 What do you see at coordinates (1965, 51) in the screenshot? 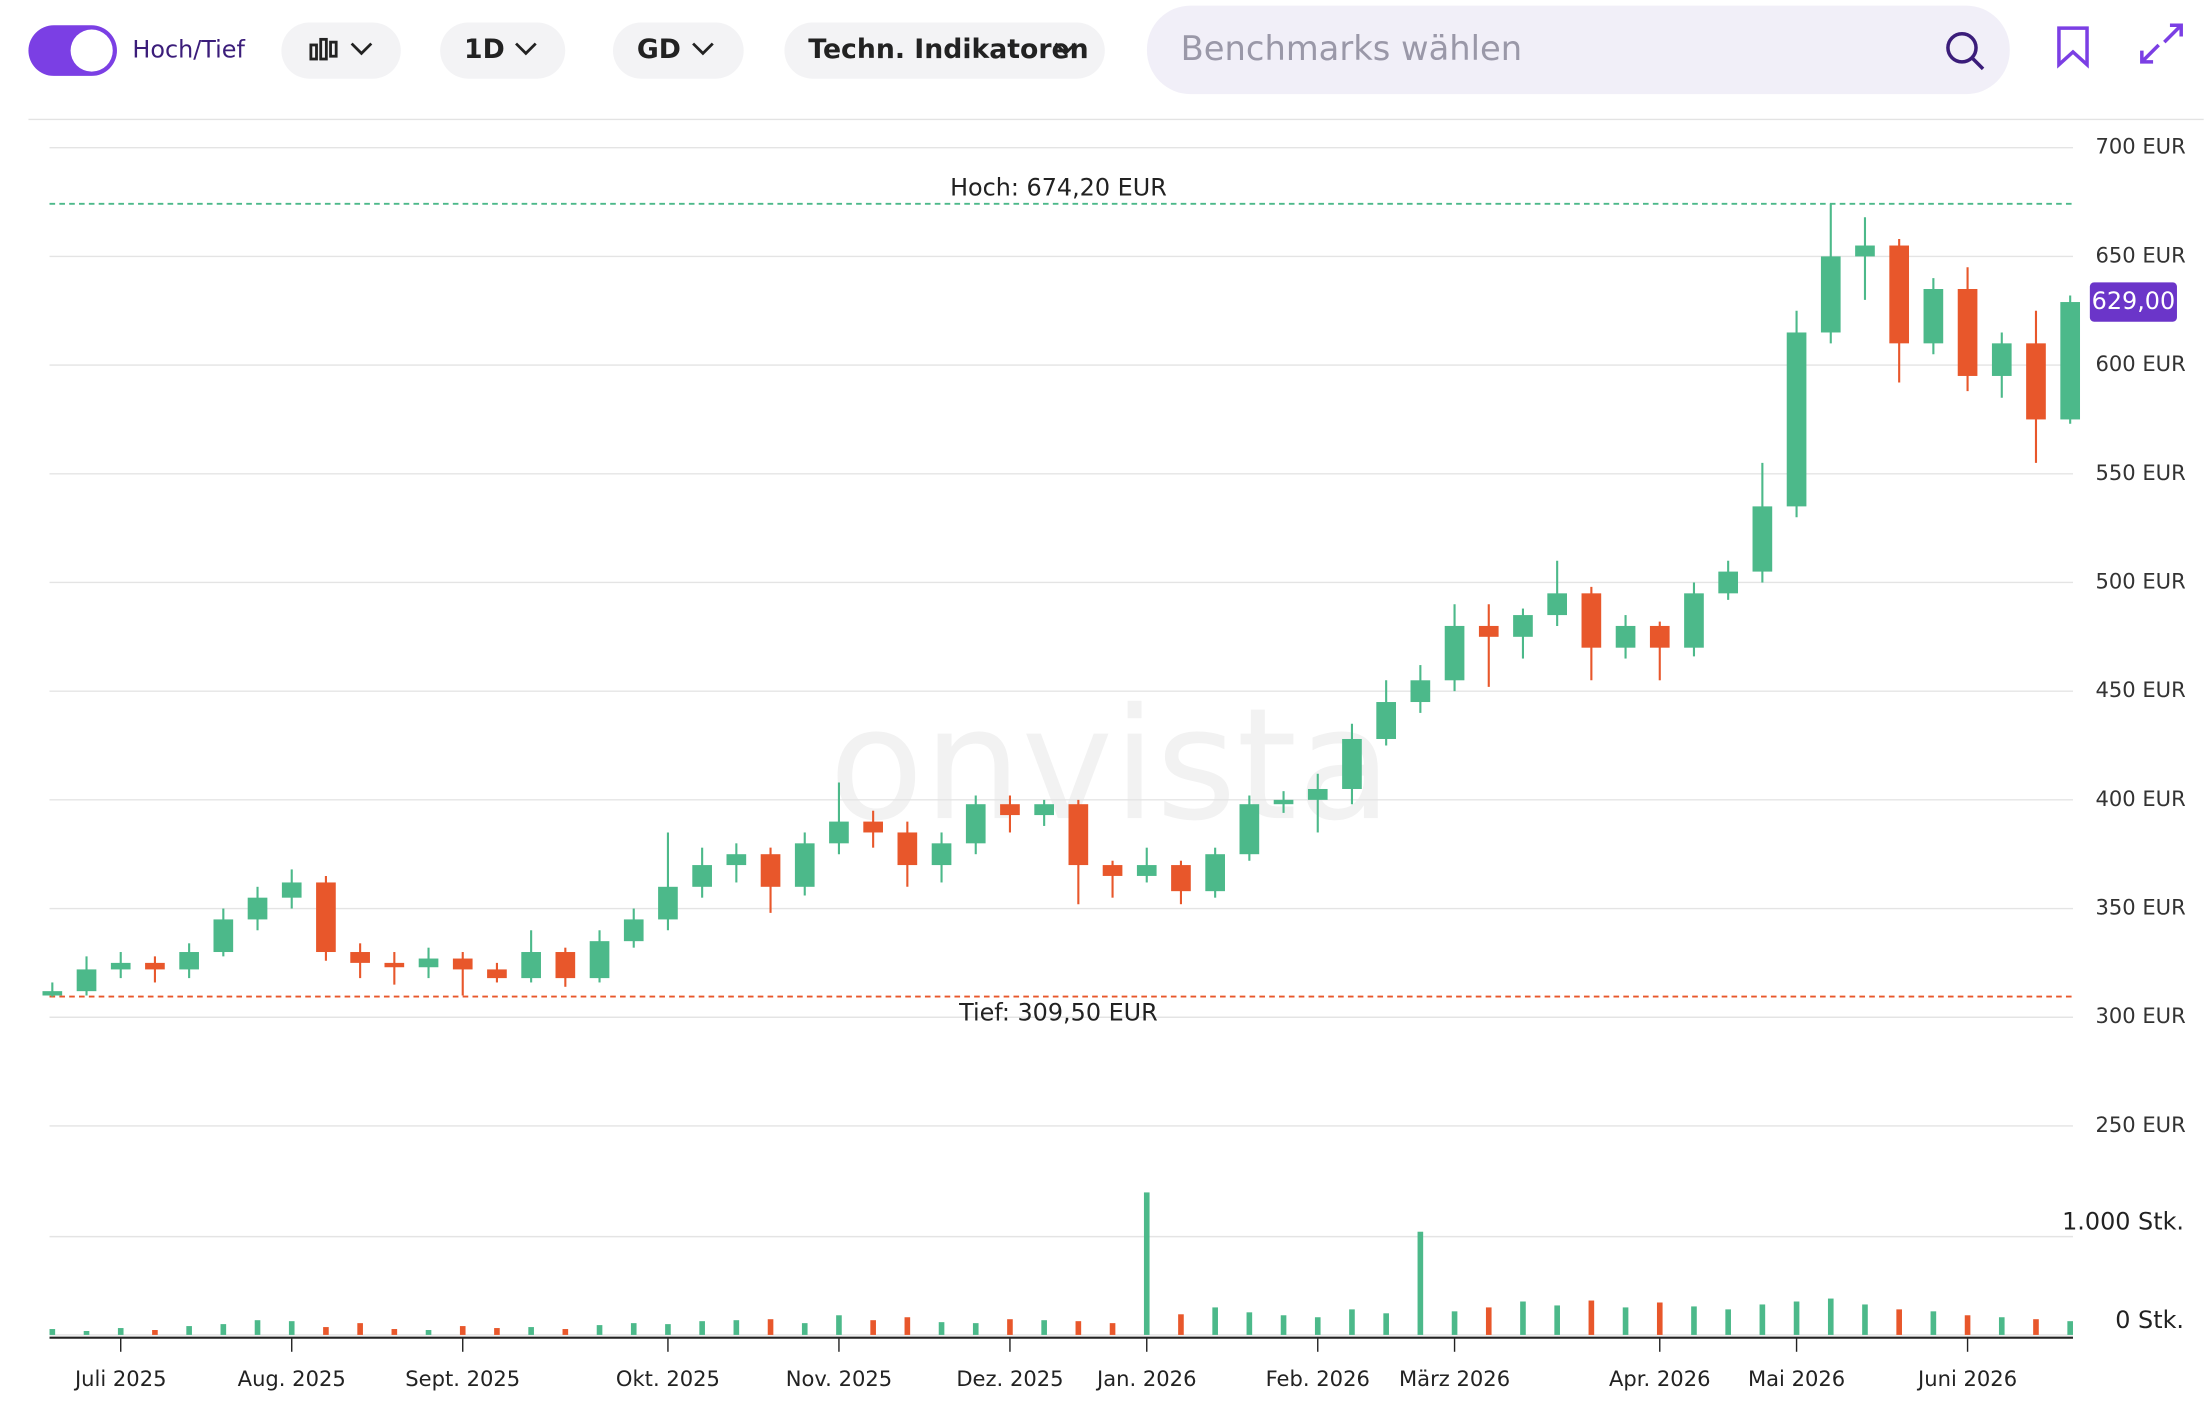
I see `search-icon` at bounding box center [1965, 51].